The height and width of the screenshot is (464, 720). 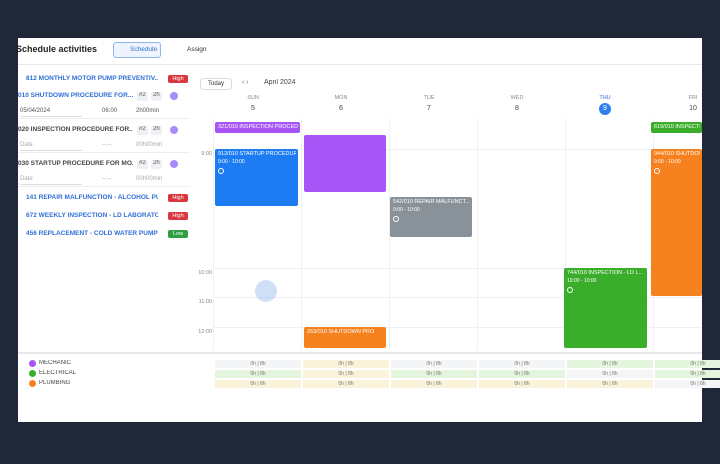 What do you see at coordinates (57, 49) in the screenshot?
I see `title: Schedule activities` at bounding box center [57, 49].